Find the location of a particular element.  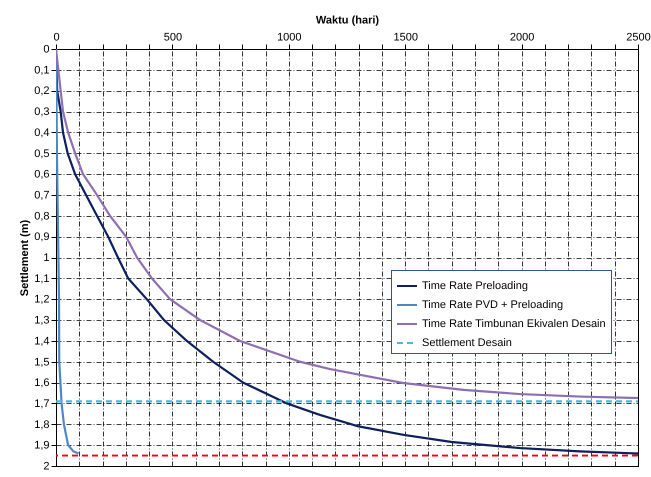

y-tick-label: 0,8 is located at coordinates (42, 216).